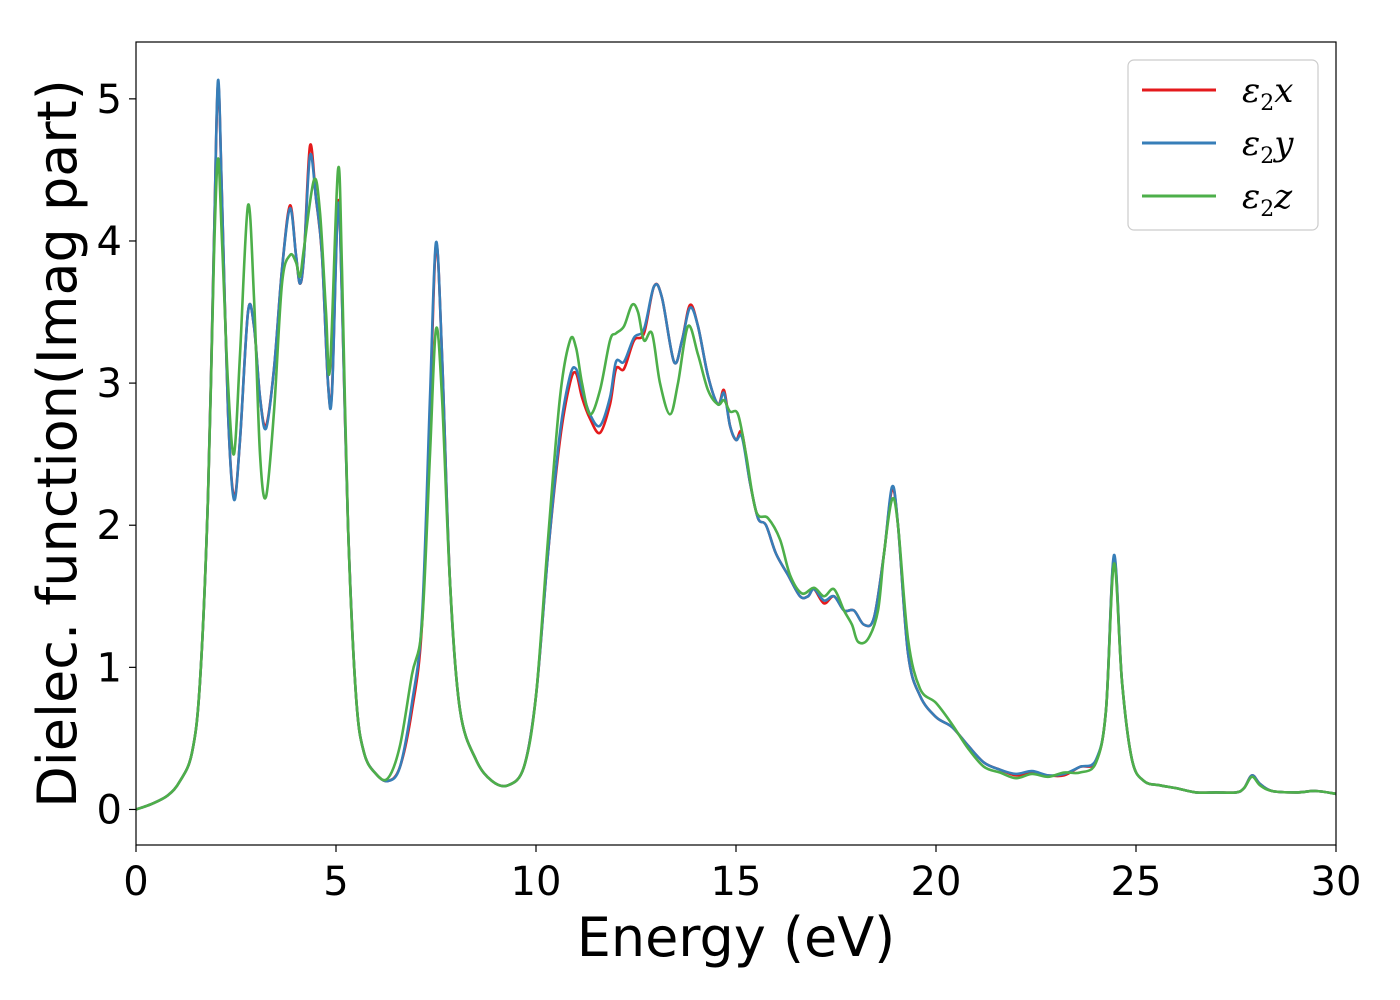 This screenshot has height=1000, width=1400. I want to click on x-tick-label: 15, so click(736, 882).